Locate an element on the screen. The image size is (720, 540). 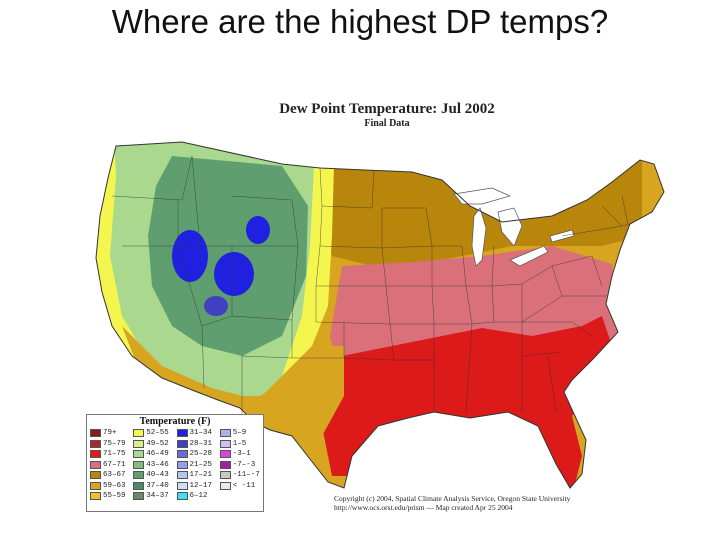
legend-item: 34–37 is located at coordinates (154, 496).